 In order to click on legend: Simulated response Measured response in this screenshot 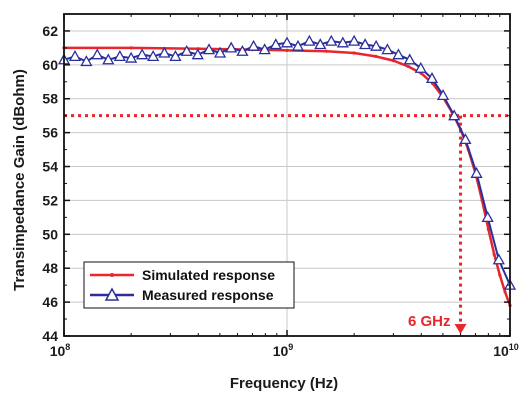, I will do `click(189, 285)`.